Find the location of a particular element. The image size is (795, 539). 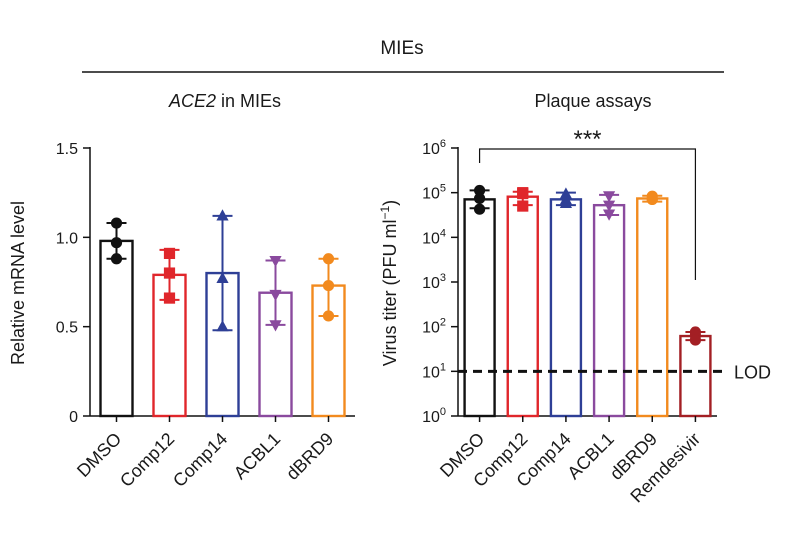

plaque-panel-title: Plaque assays is located at coordinates (592, 101).